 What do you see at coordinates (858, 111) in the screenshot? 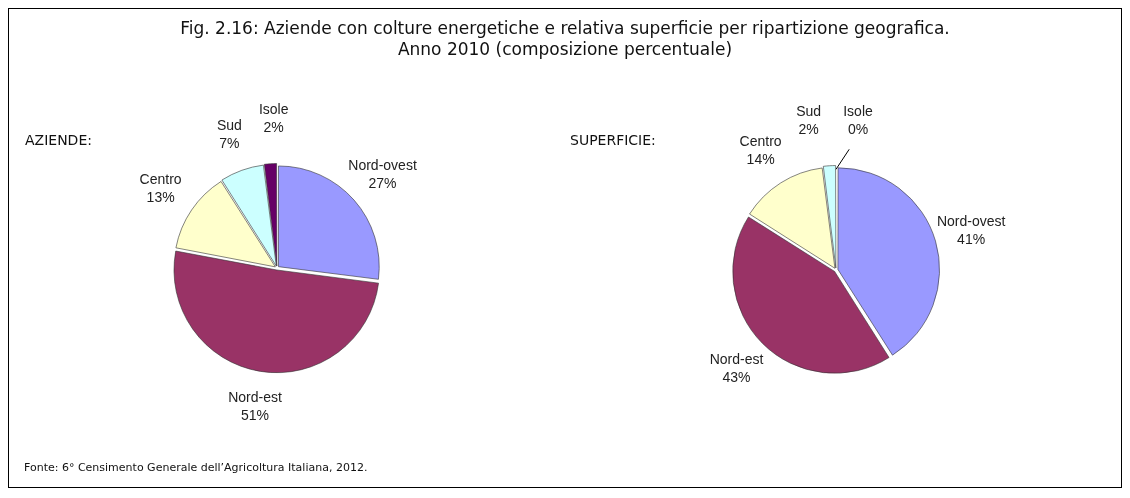
I see `category-label: Isole` at bounding box center [858, 111].